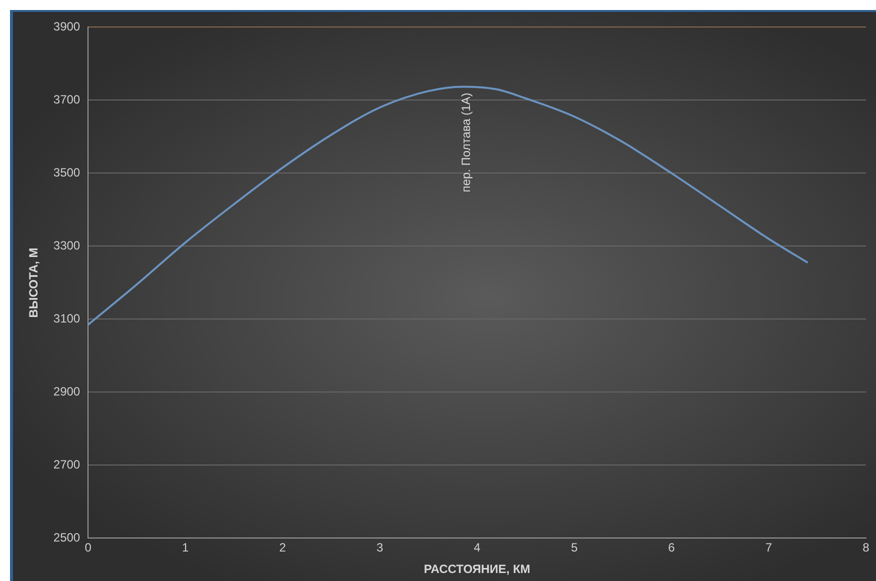 Image resolution: width=876 pixels, height=581 pixels. What do you see at coordinates (866, 547) in the screenshot?
I see `x-tick-label: 8` at bounding box center [866, 547].